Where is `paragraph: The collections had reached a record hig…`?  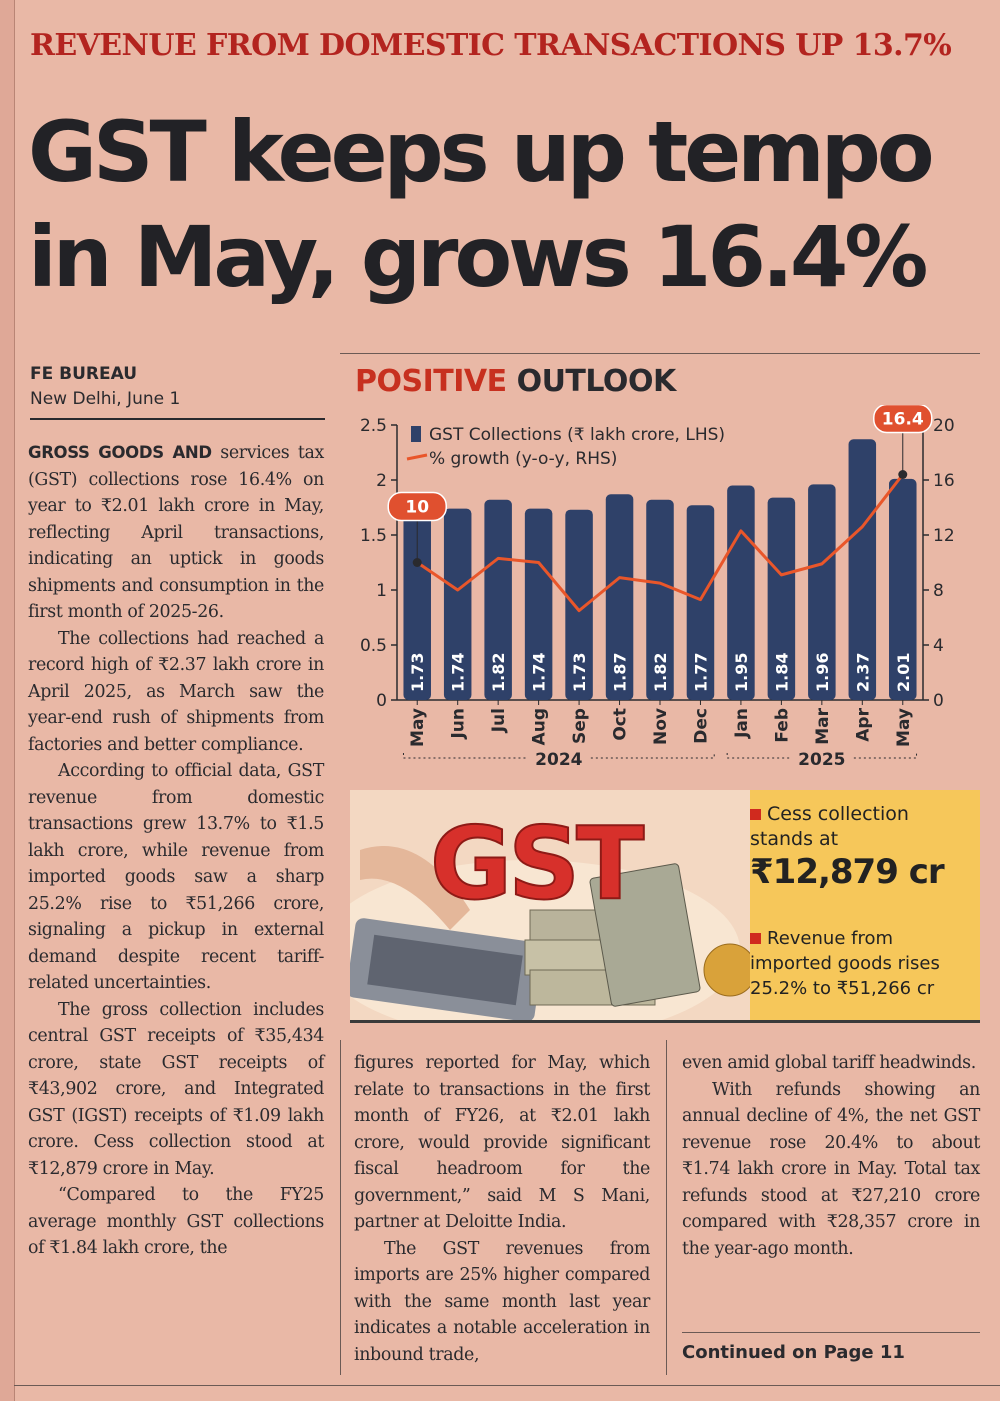 paragraph: The collections had reached a record hig… is located at coordinates (176, 691).